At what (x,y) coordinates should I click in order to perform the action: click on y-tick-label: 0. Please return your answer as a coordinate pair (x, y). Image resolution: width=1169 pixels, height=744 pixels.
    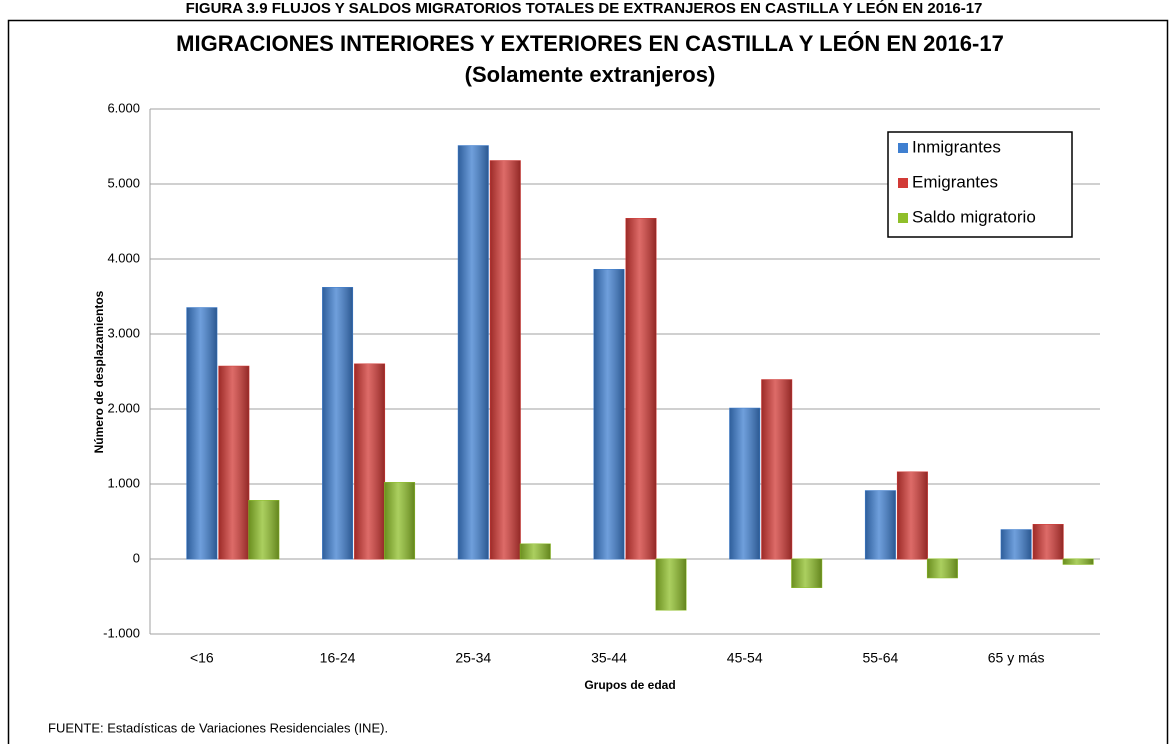
    Looking at the image, I should click on (136, 557).